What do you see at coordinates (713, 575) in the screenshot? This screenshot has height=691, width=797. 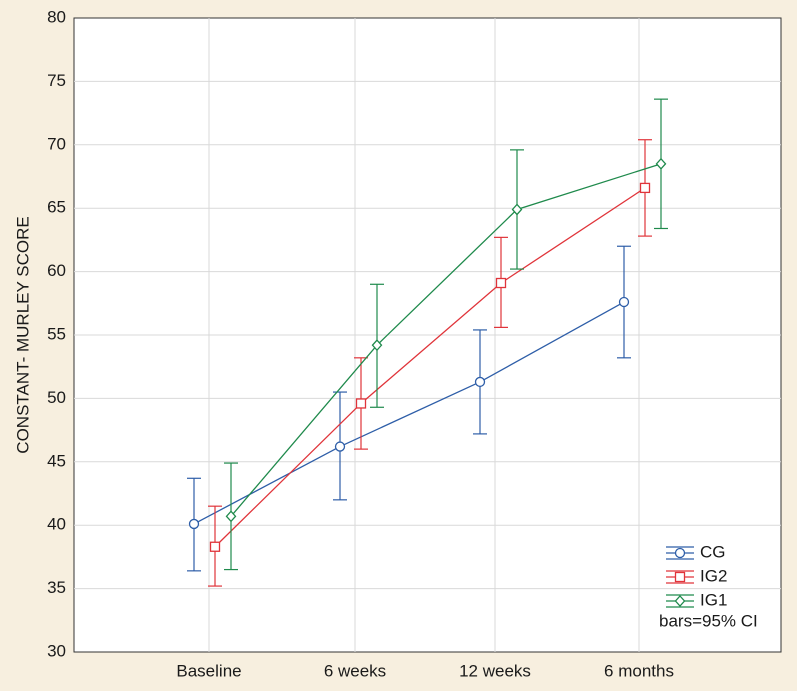 I see `legend-label-ig2: IG2` at bounding box center [713, 575].